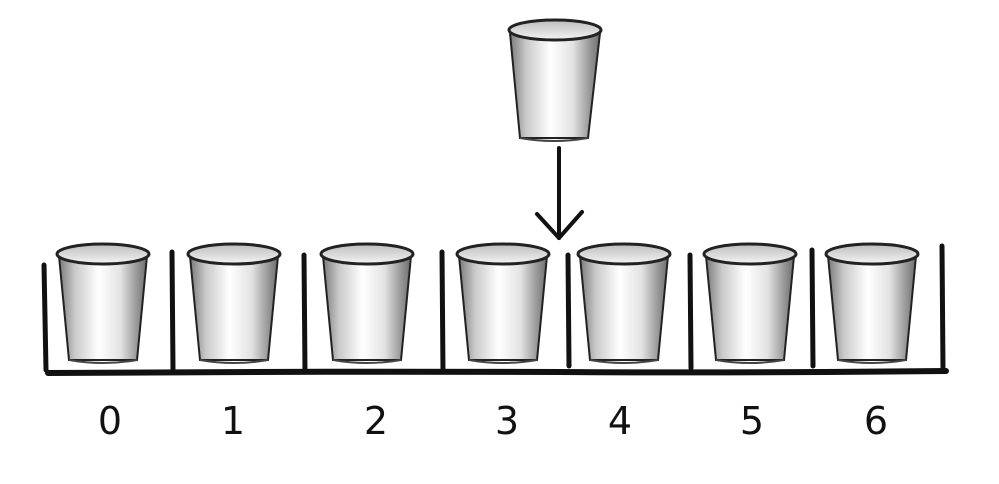 The image size is (999, 484). Describe the element at coordinates (497, 372) in the screenshot. I see `shelf-line` at that location.